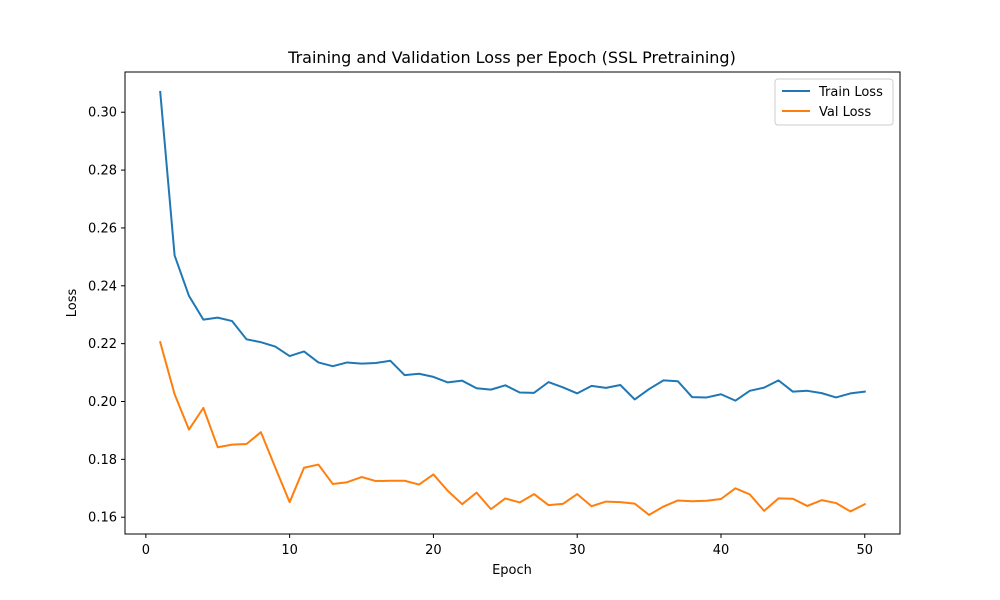 The height and width of the screenshot is (600, 1000). What do you see at coordinates (102, 460) in the screenshot?
I see `y-tick-label: 0.18` at bounding box center [102, 460].